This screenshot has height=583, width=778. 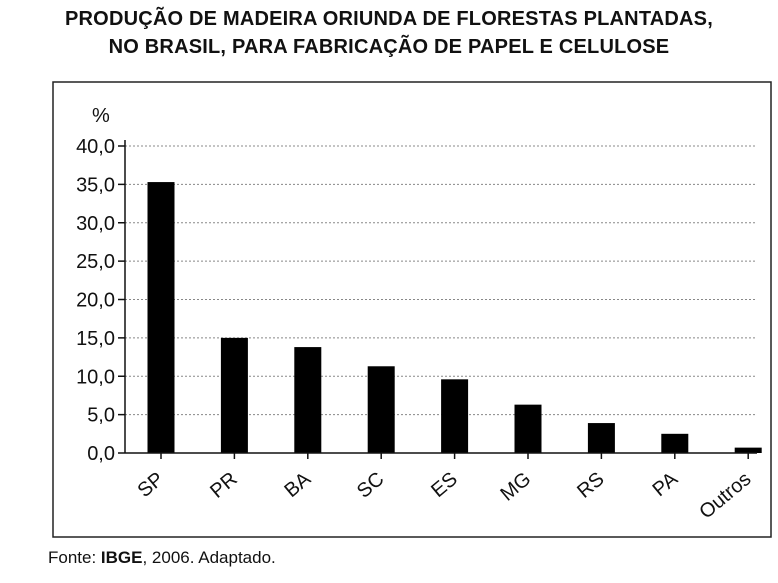 What do you see at coordinates (455, 416) in the screenshot?
I see `bar-es` at bounding box center [455, 416].